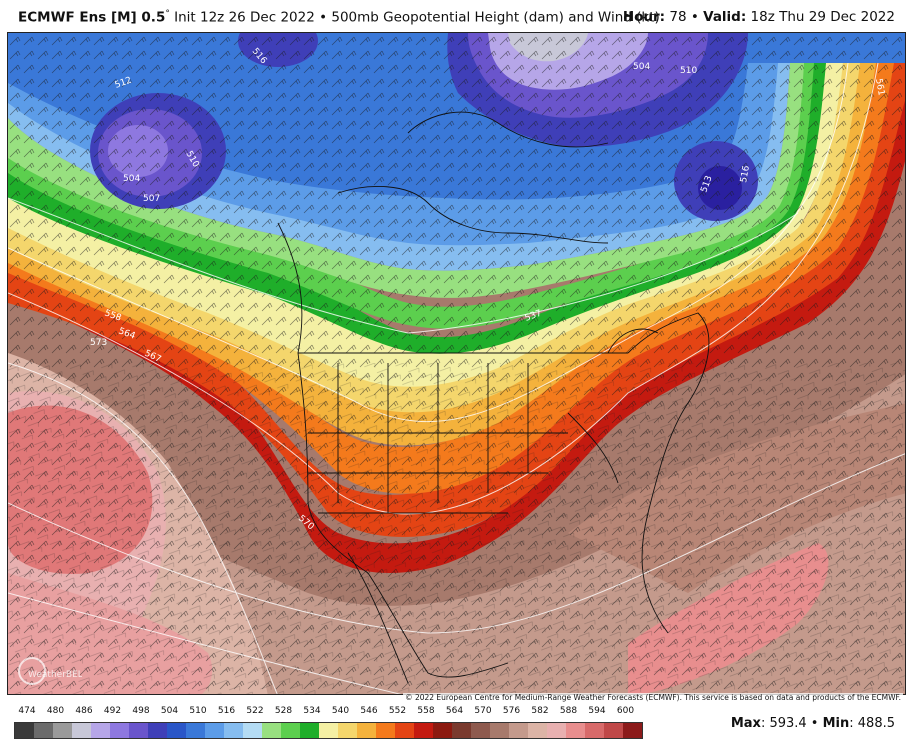 The image size is (913, 750). What do you see at coordinates (644, 17) in the screenshot?
I see `hour-label: Hour:` at bounding box center [644, 17].